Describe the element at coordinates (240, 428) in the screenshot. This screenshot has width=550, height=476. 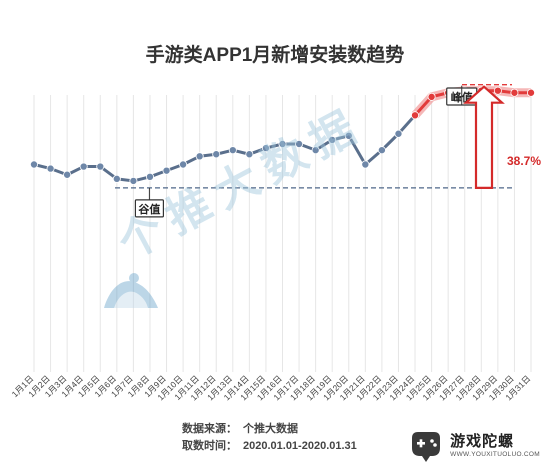
I see `data-source-line: 数据来源： 个推大数据` at that location.